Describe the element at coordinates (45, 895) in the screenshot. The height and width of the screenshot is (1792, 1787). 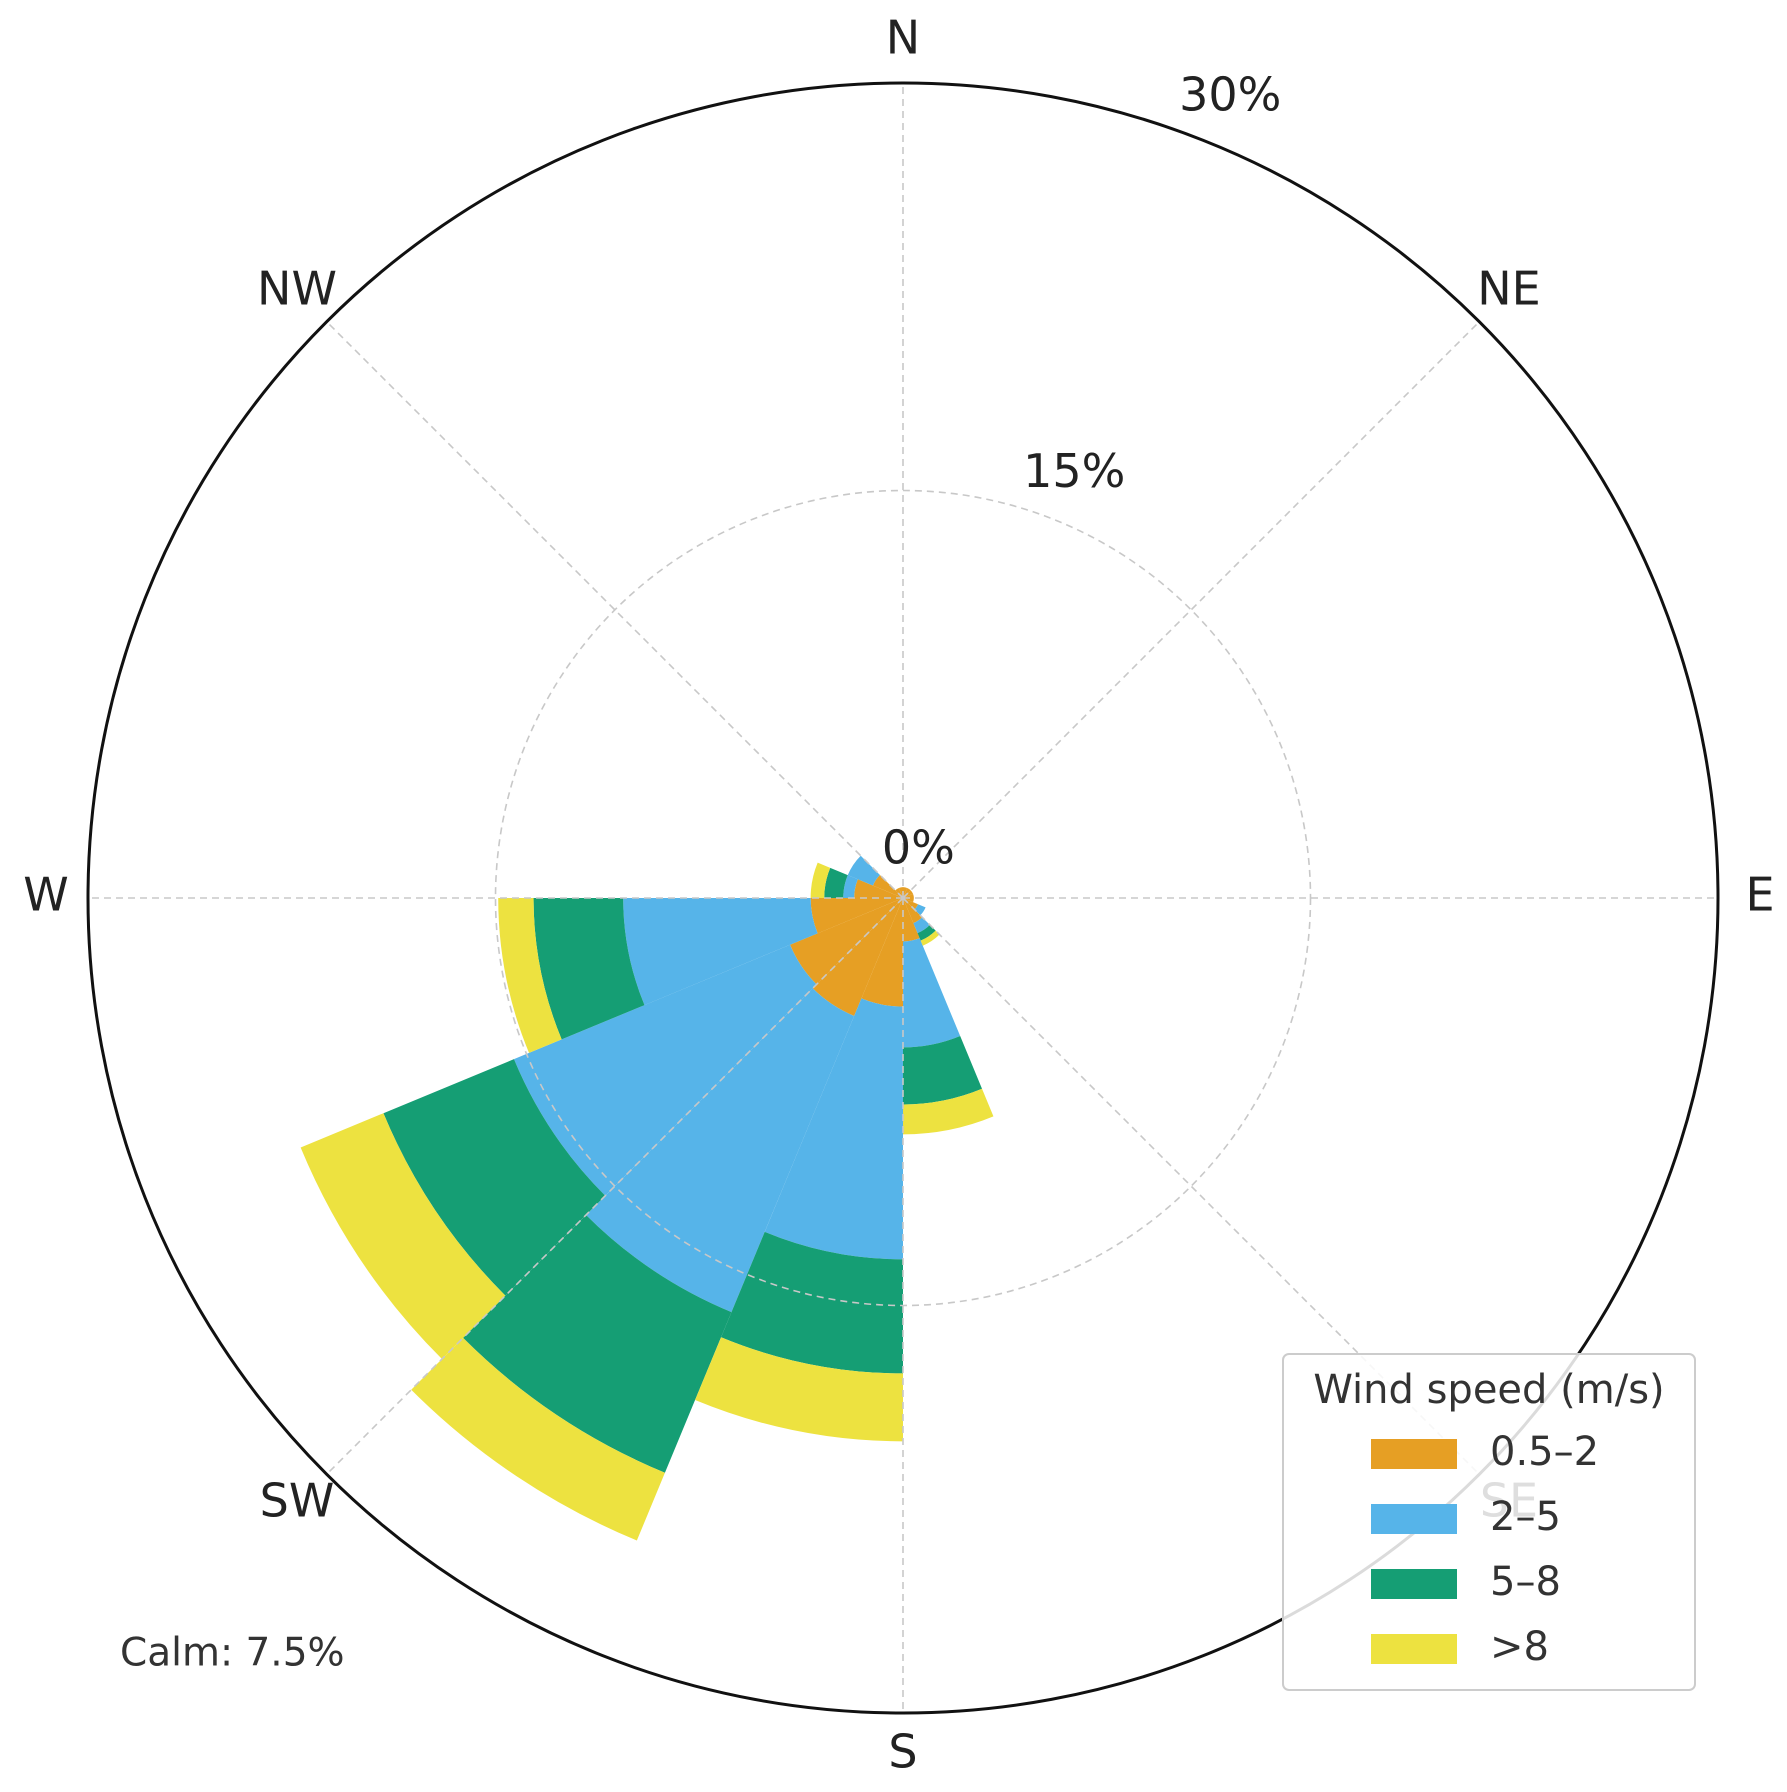
I see `direction-label: W` at that location.